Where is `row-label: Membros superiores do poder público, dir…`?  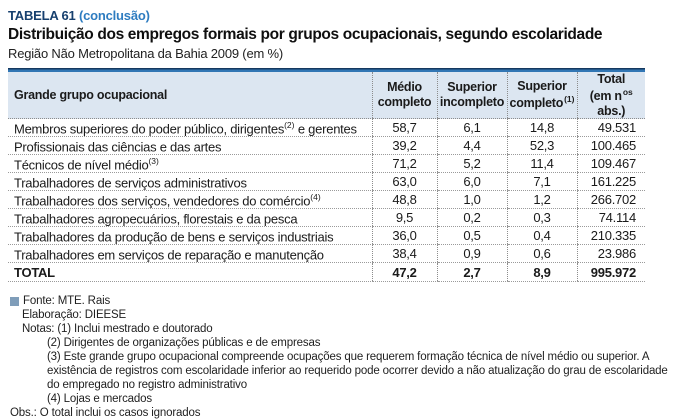 row-label: Membros superiores do poder público, dir… is located at coordinates (190, 128).